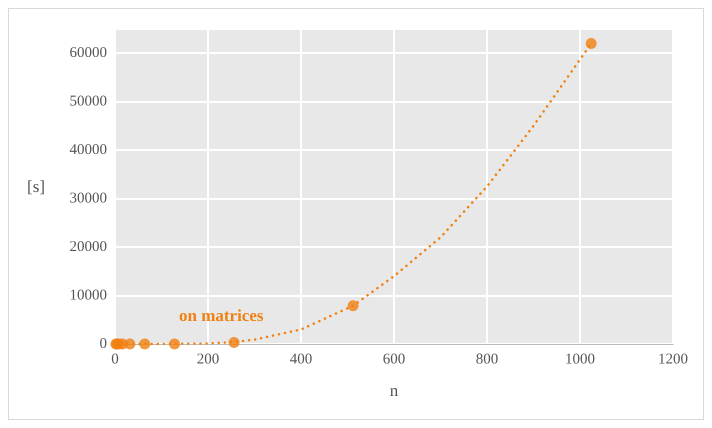 This screenshot has width=712, height=428. Describe the element at coordinates (394, 390) in the screenshot. I see `x-axis-title: n` at that location.